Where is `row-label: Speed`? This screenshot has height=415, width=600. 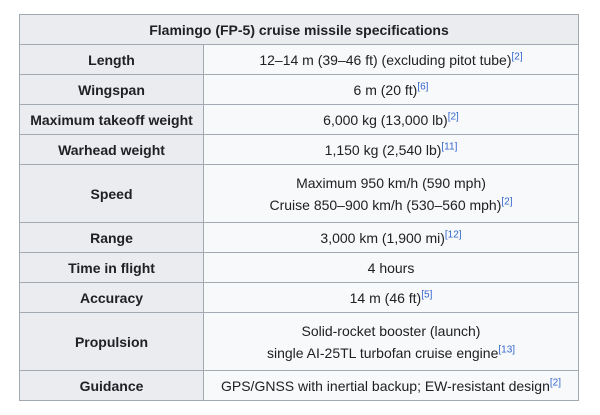 row-label: Speed is located at coordinates (111, 193).